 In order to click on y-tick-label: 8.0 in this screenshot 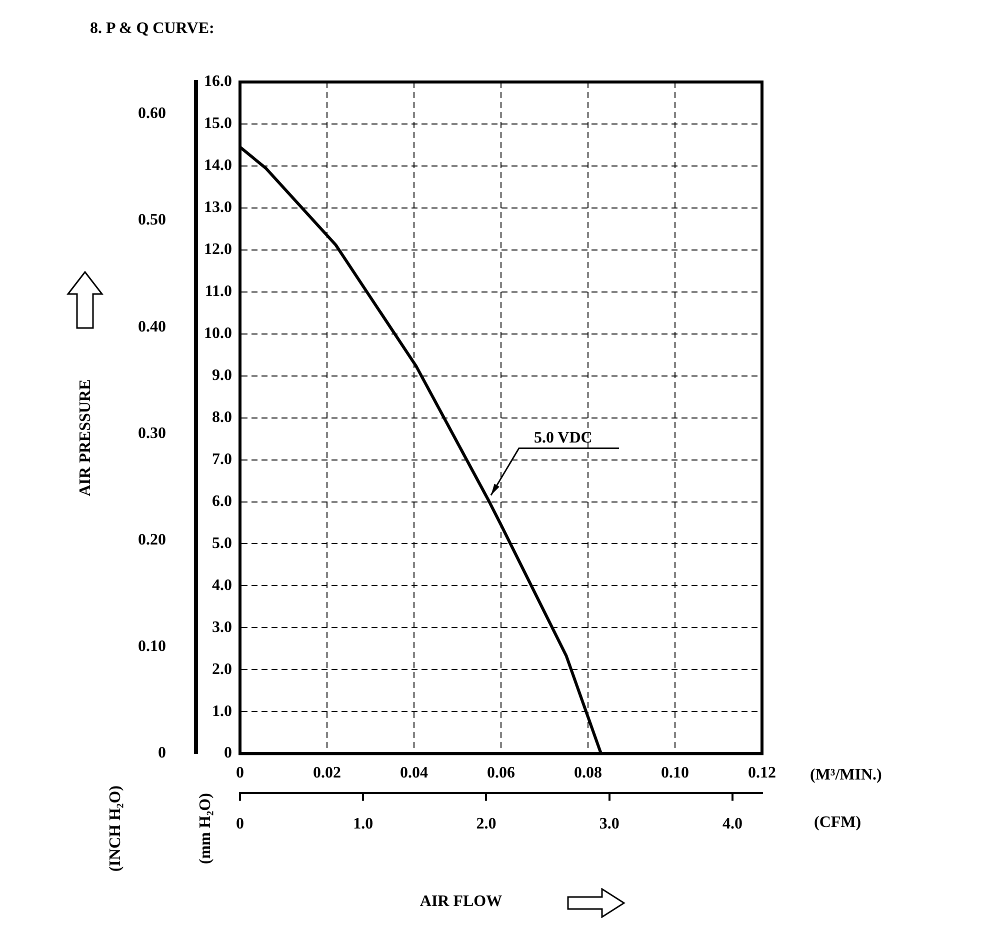, I will do `click(222, 417)`.